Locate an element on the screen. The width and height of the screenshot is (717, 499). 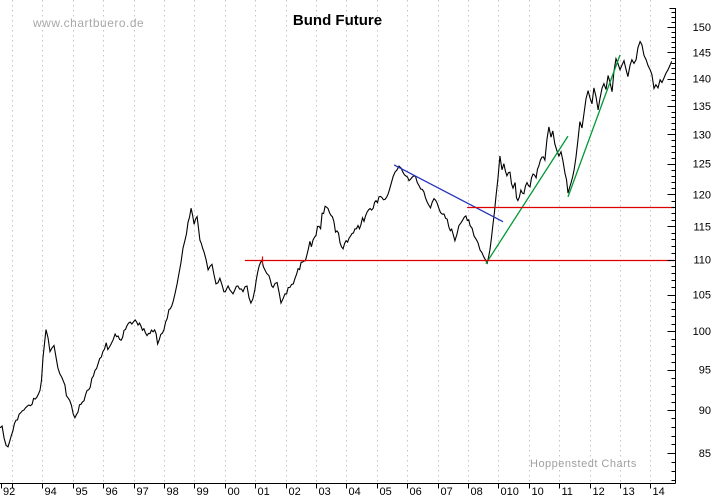
y-axis-label: 100 is located at coordinates (702, 332).